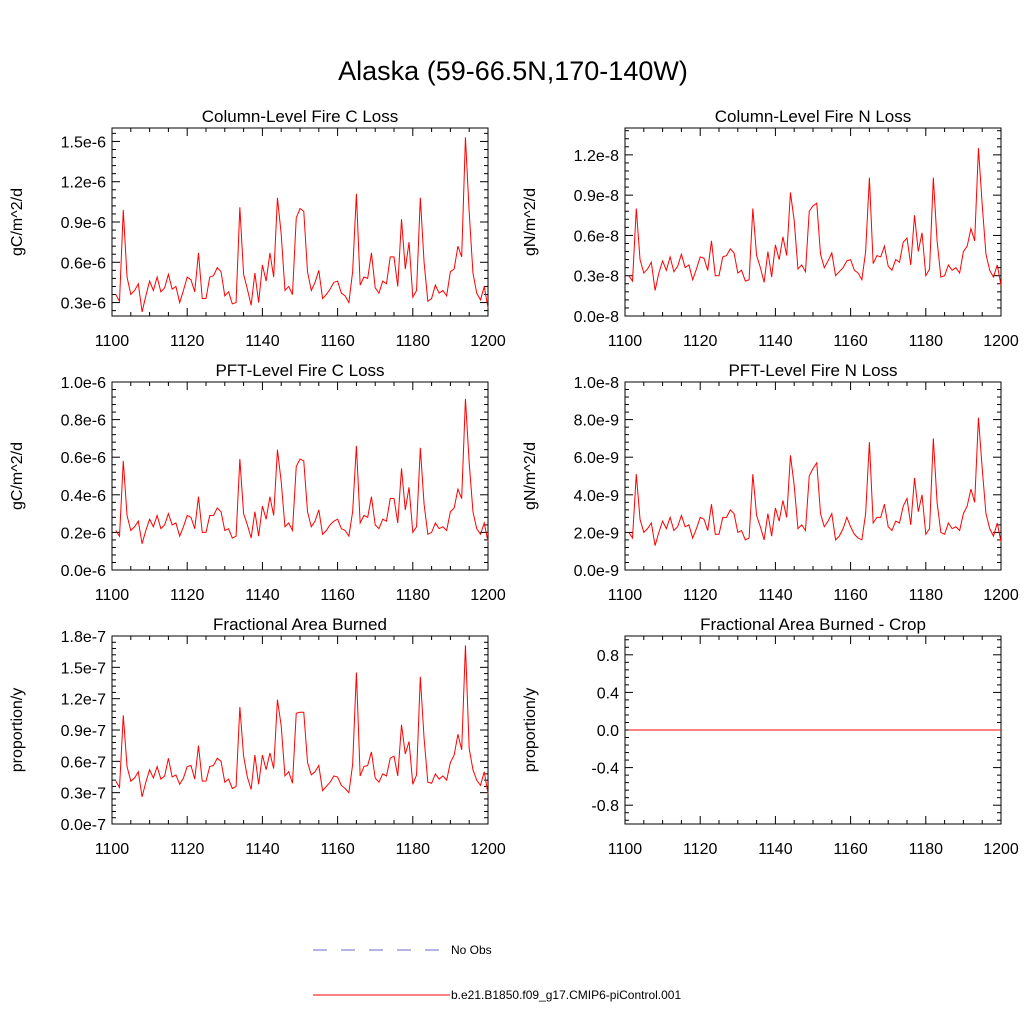  I want to click on y-tick-label: 4.0e-9, so click(596, 496).